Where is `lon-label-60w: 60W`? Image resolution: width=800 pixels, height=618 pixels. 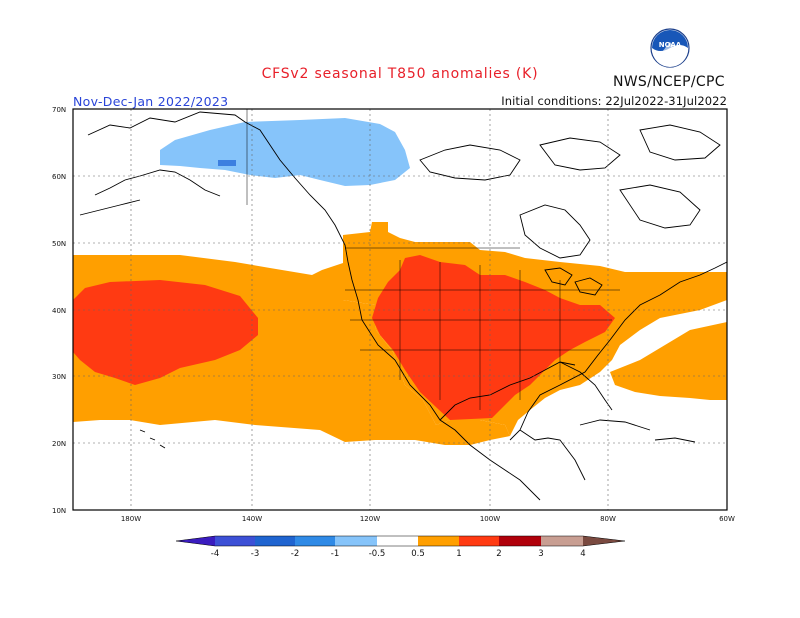 lon-label-60w: 60W is located at coordinates (727, 519).